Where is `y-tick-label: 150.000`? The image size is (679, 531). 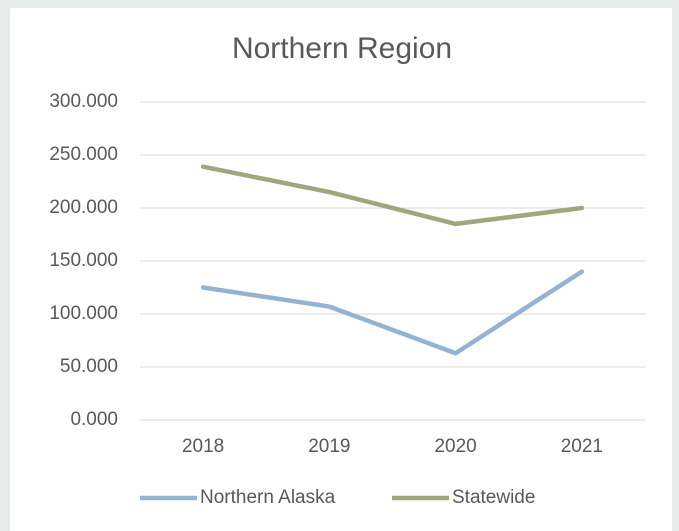 y-tick-label: 150.000 is located at coordinates (83, 260).